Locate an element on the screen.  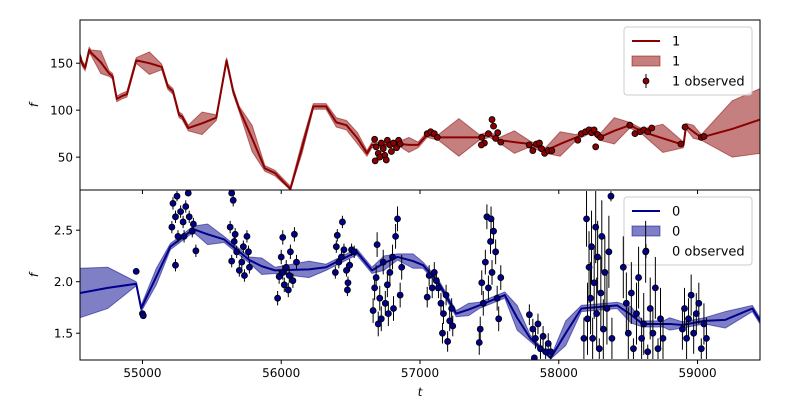
y-tick-label: 100 is located at coordinates (61, 110).